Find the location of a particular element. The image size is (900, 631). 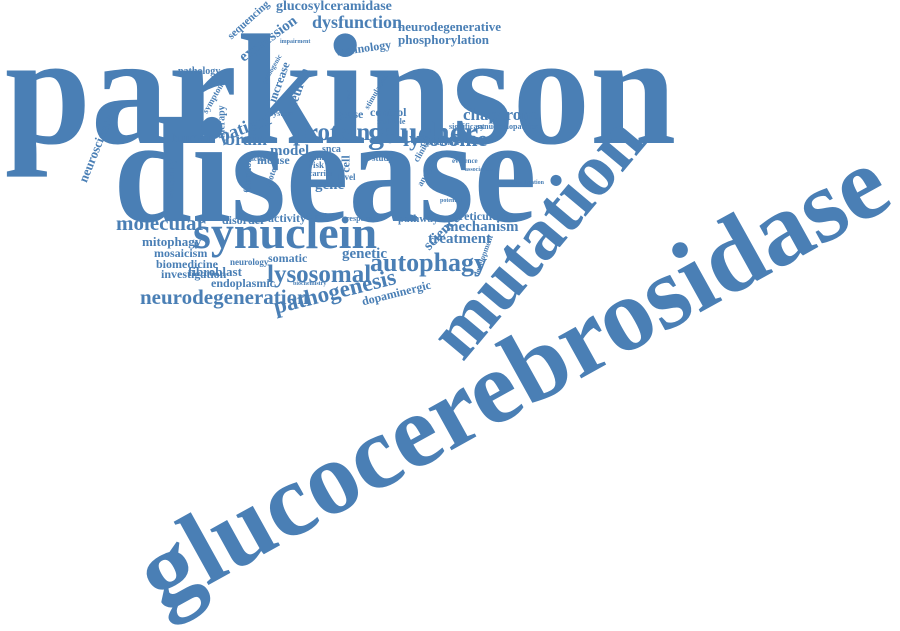

word-treatment: treatment is located at coordinates (460, 239).